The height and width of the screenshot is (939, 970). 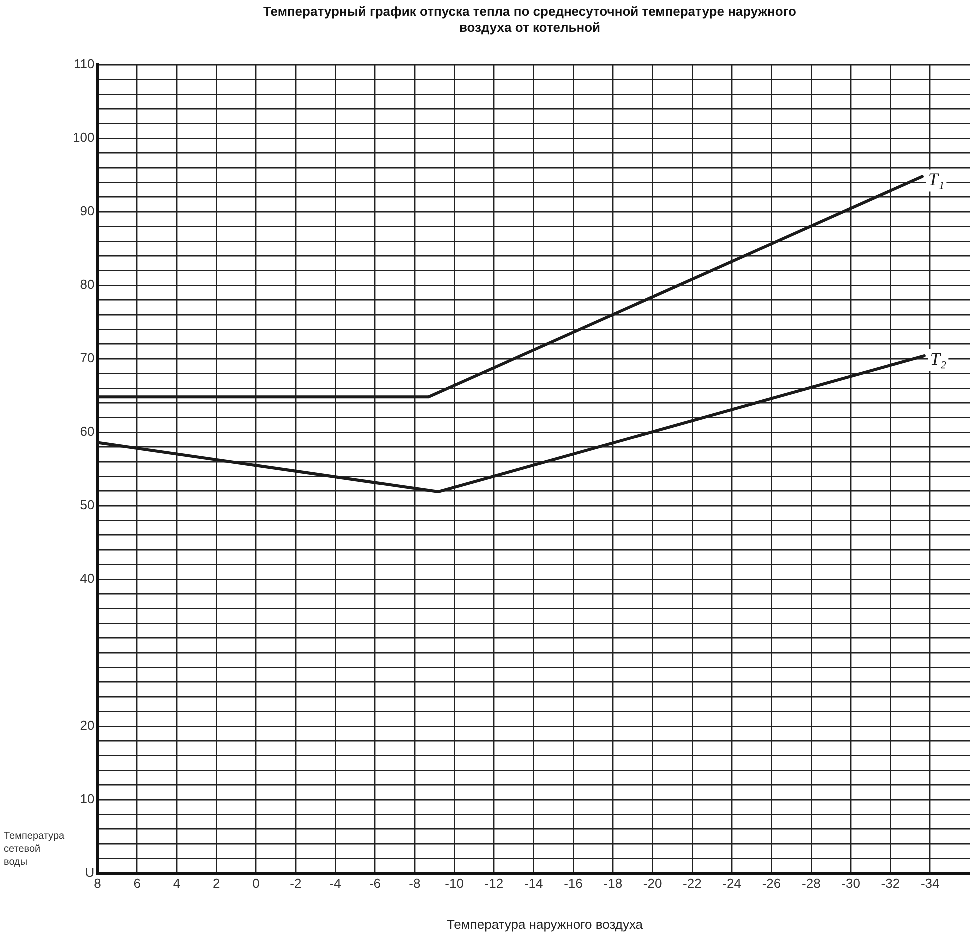 I want to click on x-tick-label: -4, so click(x=336, y=883).